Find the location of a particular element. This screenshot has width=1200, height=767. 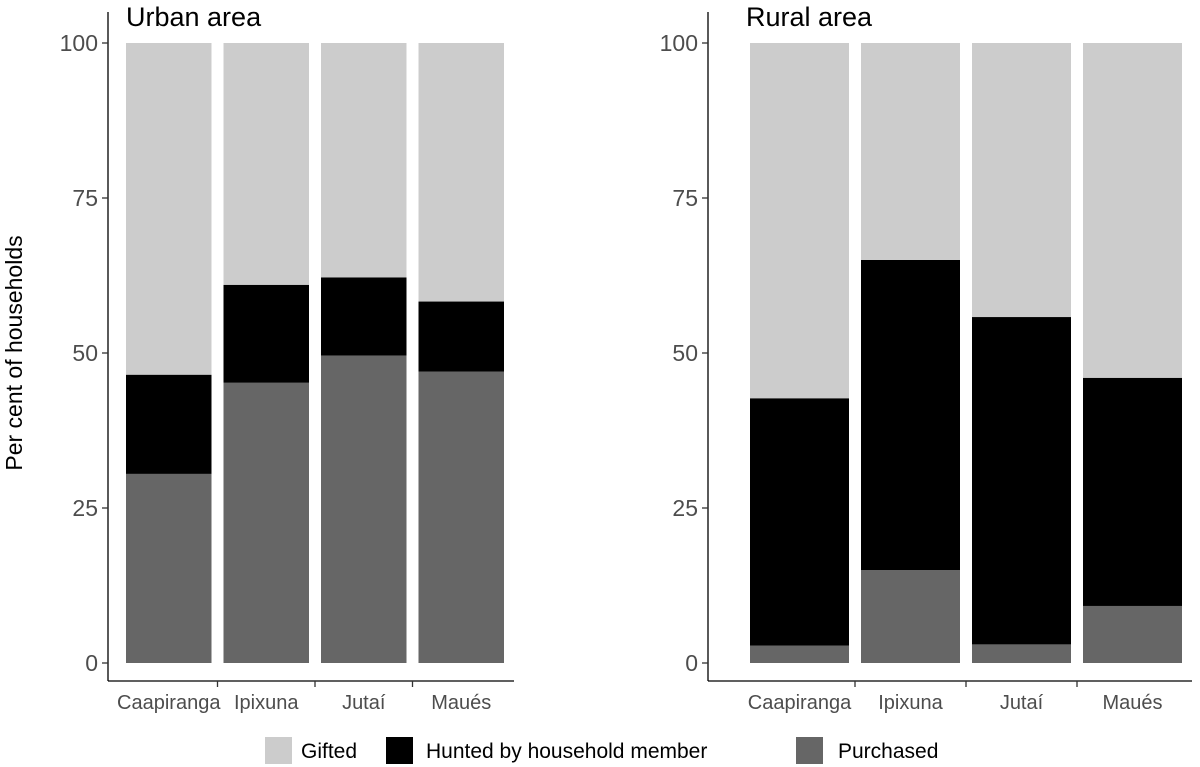

legend-label-gifted: Gifted is located at coordinates (329, 751).